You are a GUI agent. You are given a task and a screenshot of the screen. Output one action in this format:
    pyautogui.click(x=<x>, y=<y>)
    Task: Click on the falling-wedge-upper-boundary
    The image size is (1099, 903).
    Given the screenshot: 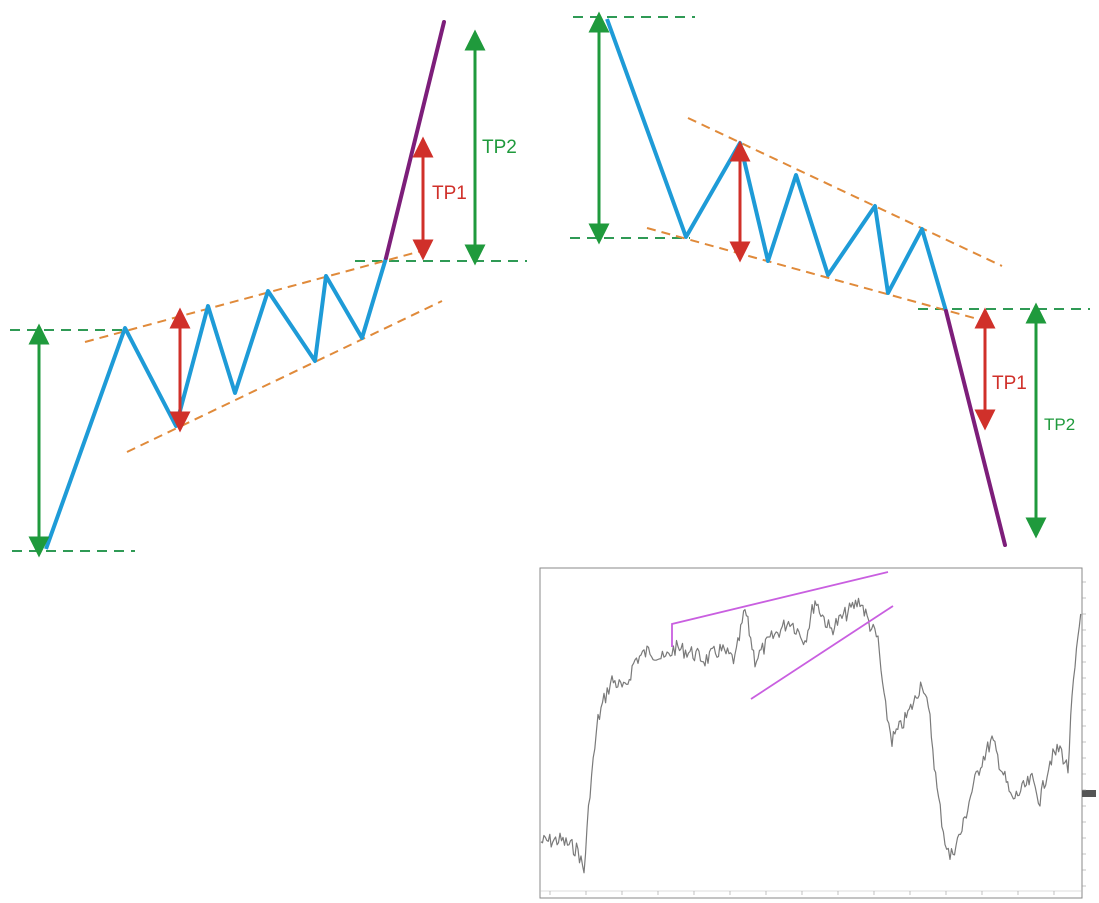 What is the action you would take?
    pyautogui.click(x=845, y=192)
    